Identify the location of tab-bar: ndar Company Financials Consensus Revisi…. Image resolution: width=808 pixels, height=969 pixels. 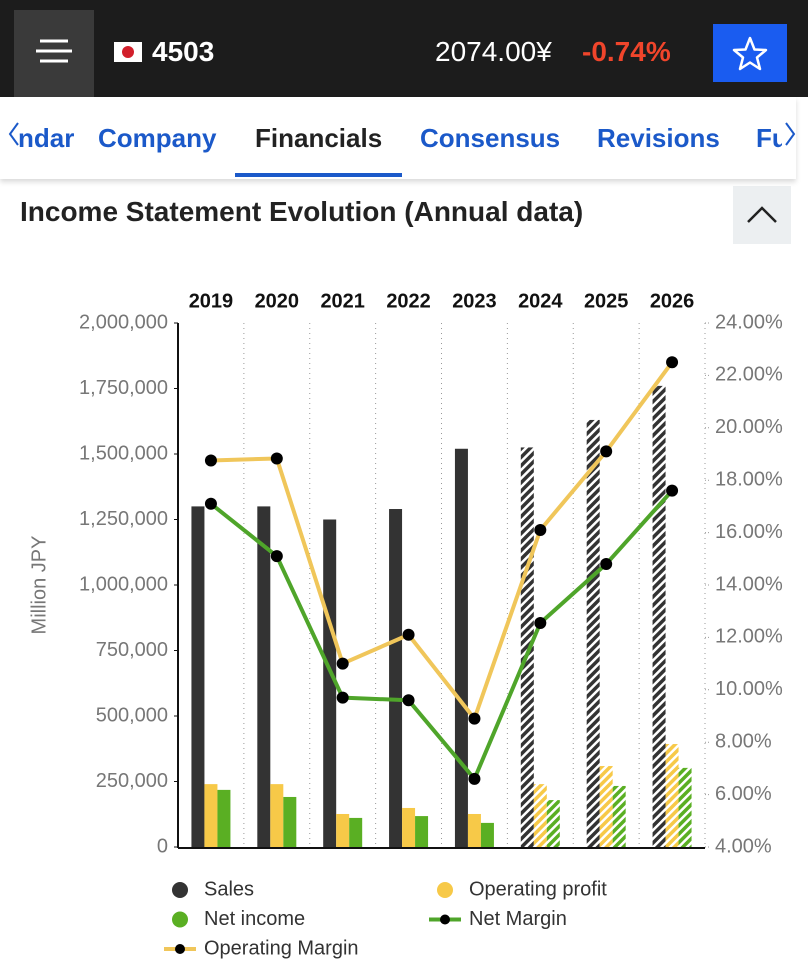
(398, 138).